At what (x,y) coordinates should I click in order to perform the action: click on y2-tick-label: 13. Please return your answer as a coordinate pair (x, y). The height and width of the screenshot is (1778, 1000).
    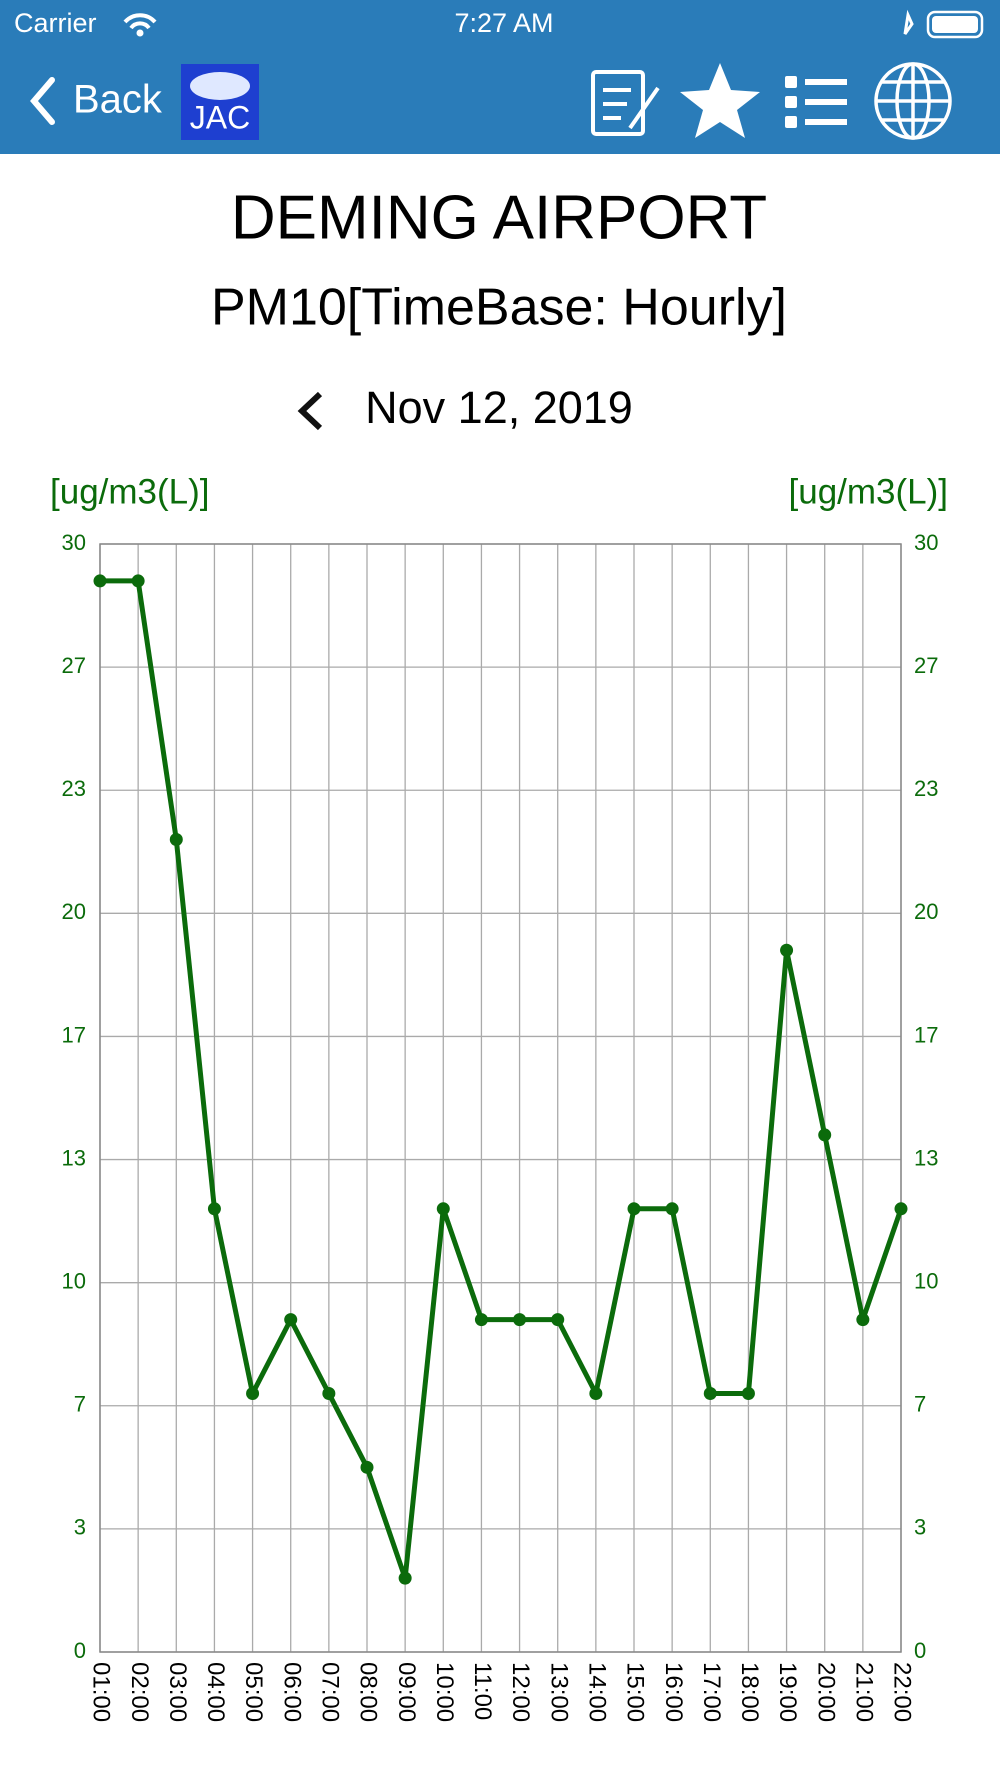
    Looking at the image, I should click on (926, 1157).